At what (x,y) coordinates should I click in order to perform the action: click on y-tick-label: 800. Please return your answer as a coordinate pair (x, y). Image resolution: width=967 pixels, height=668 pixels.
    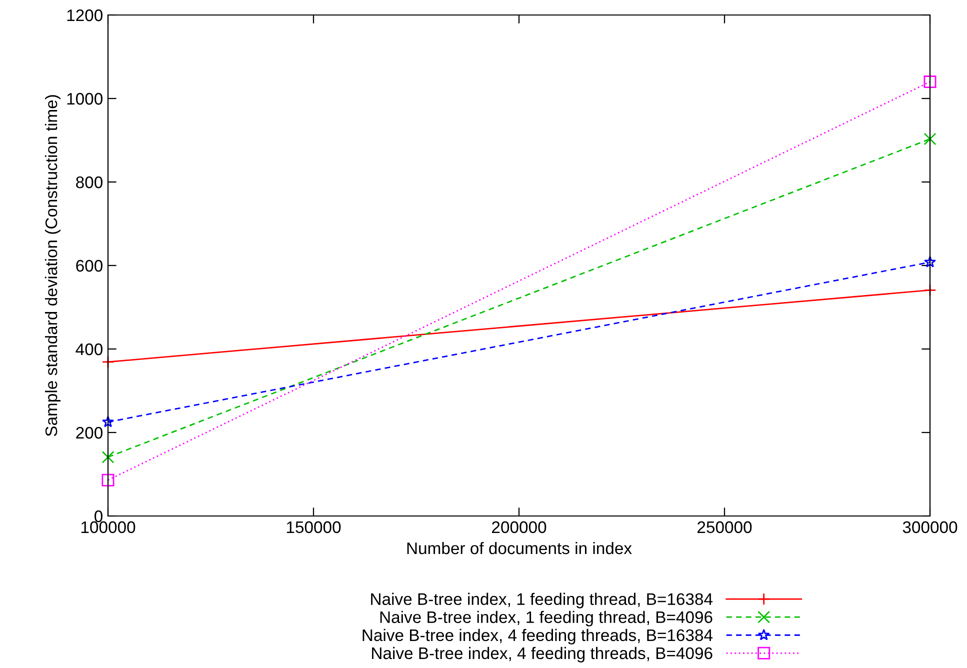
    Looking at the image, I should click on (89, 182).